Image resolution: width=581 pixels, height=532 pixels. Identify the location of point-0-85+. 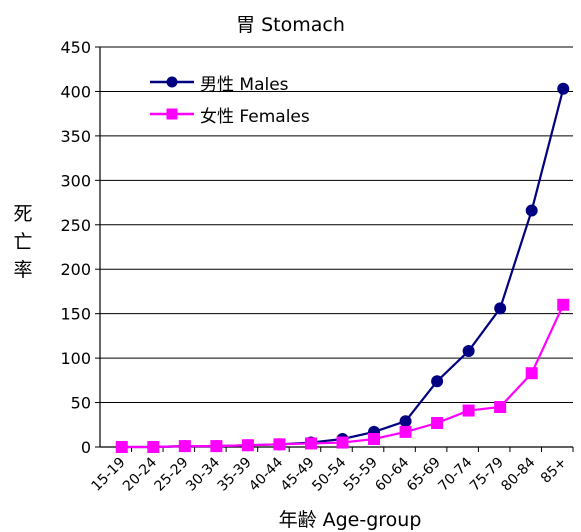
(563, 88).